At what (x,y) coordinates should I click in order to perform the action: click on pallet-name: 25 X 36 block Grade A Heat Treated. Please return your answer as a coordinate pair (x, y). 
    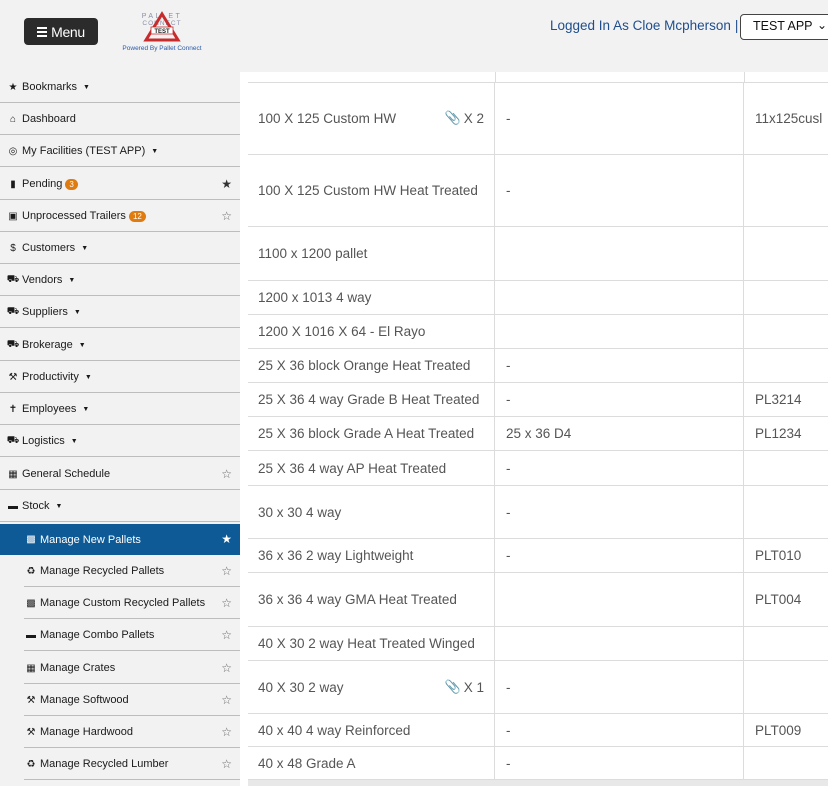
    Looking at the image, I should click on (366, 433).